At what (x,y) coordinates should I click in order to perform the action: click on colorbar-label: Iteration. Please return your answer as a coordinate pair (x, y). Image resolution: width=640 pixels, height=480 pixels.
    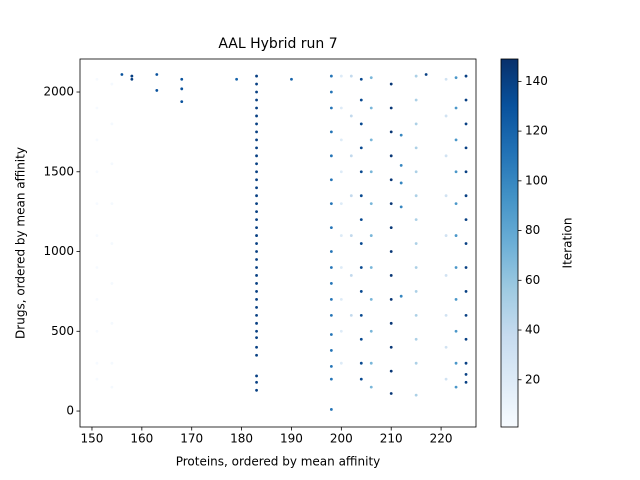
    Looking at the image, I should click on (568, 243).